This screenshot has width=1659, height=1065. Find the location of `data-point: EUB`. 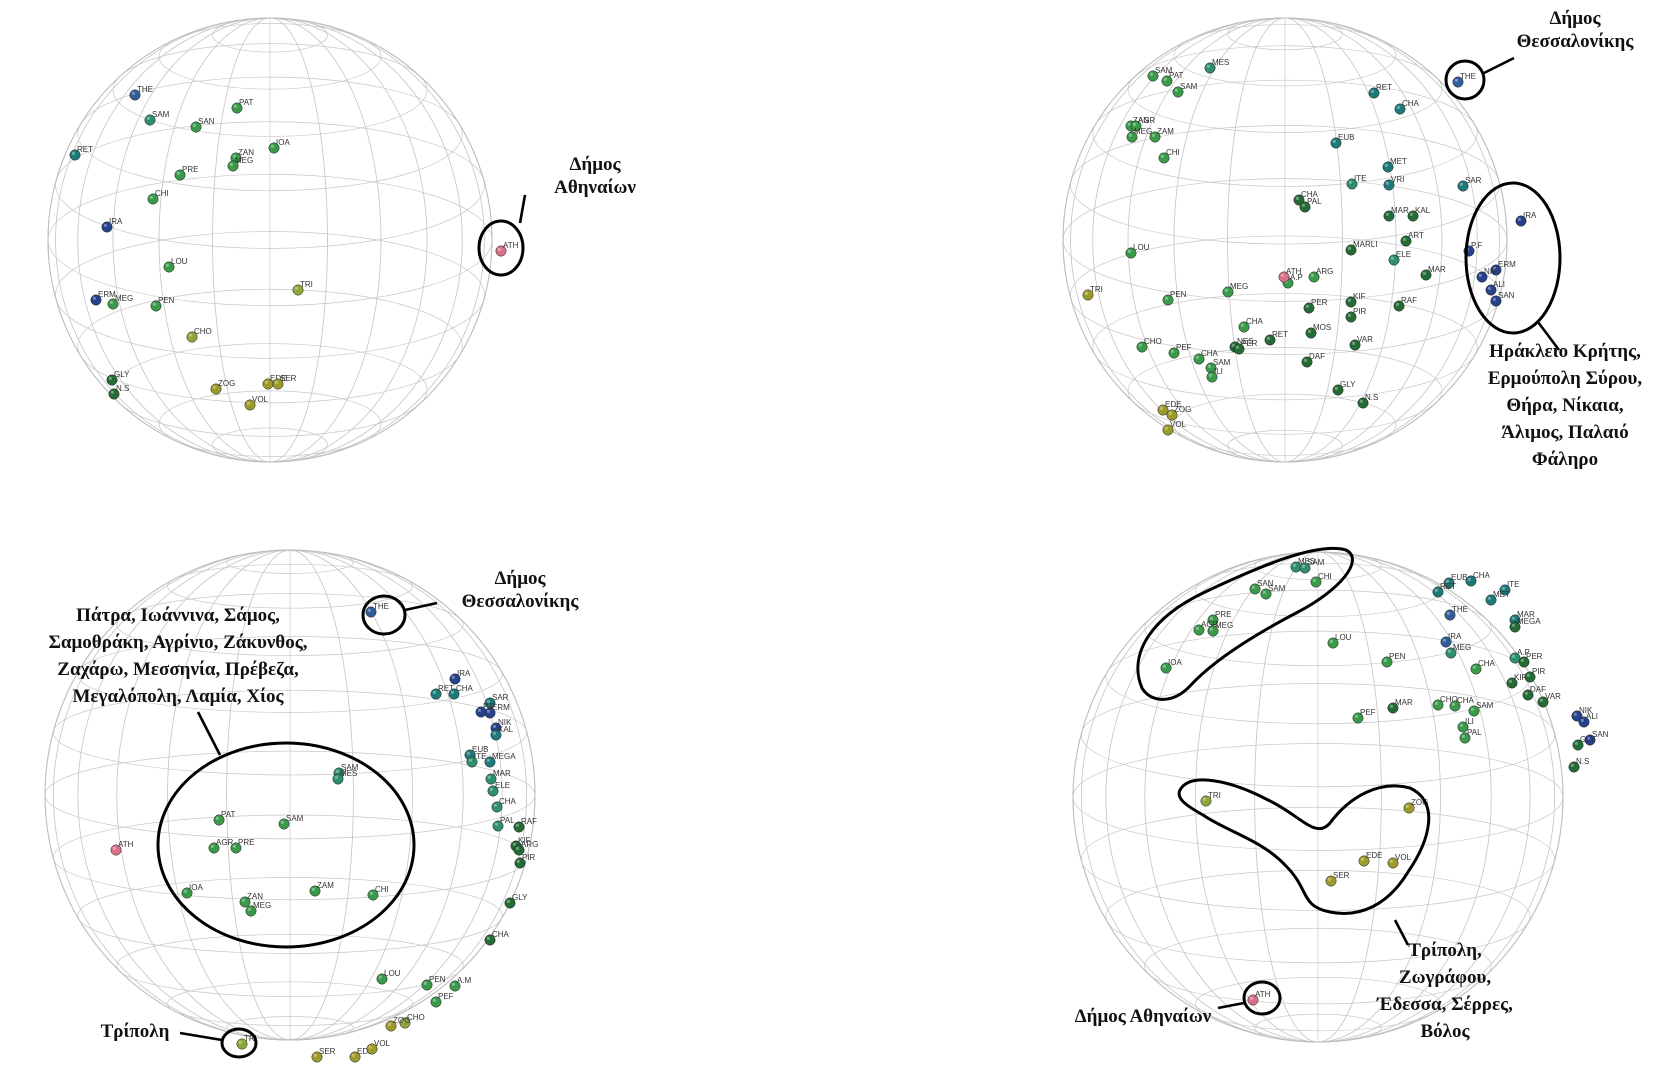

data-point: EUB is located at coordinates (1455, 581).